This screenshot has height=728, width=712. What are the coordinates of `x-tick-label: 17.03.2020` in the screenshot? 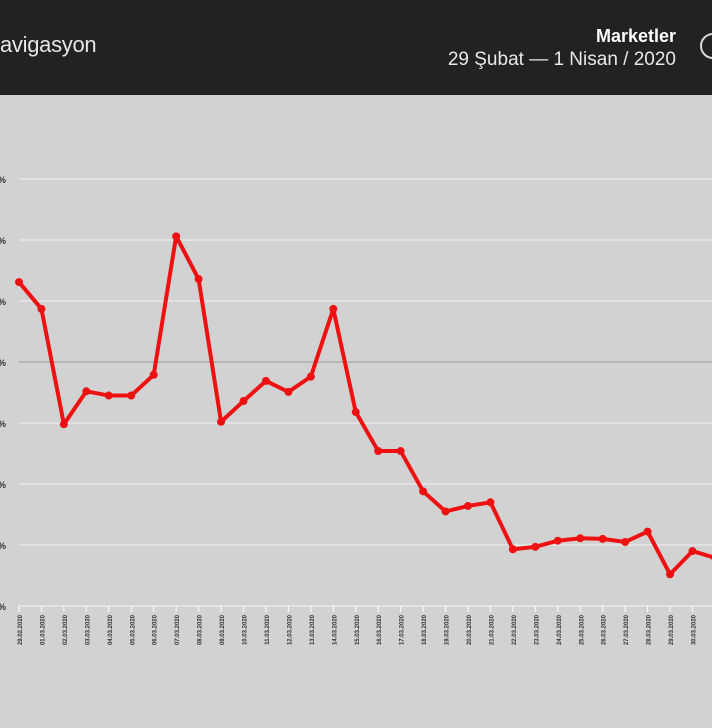 It's located at (403, 629).